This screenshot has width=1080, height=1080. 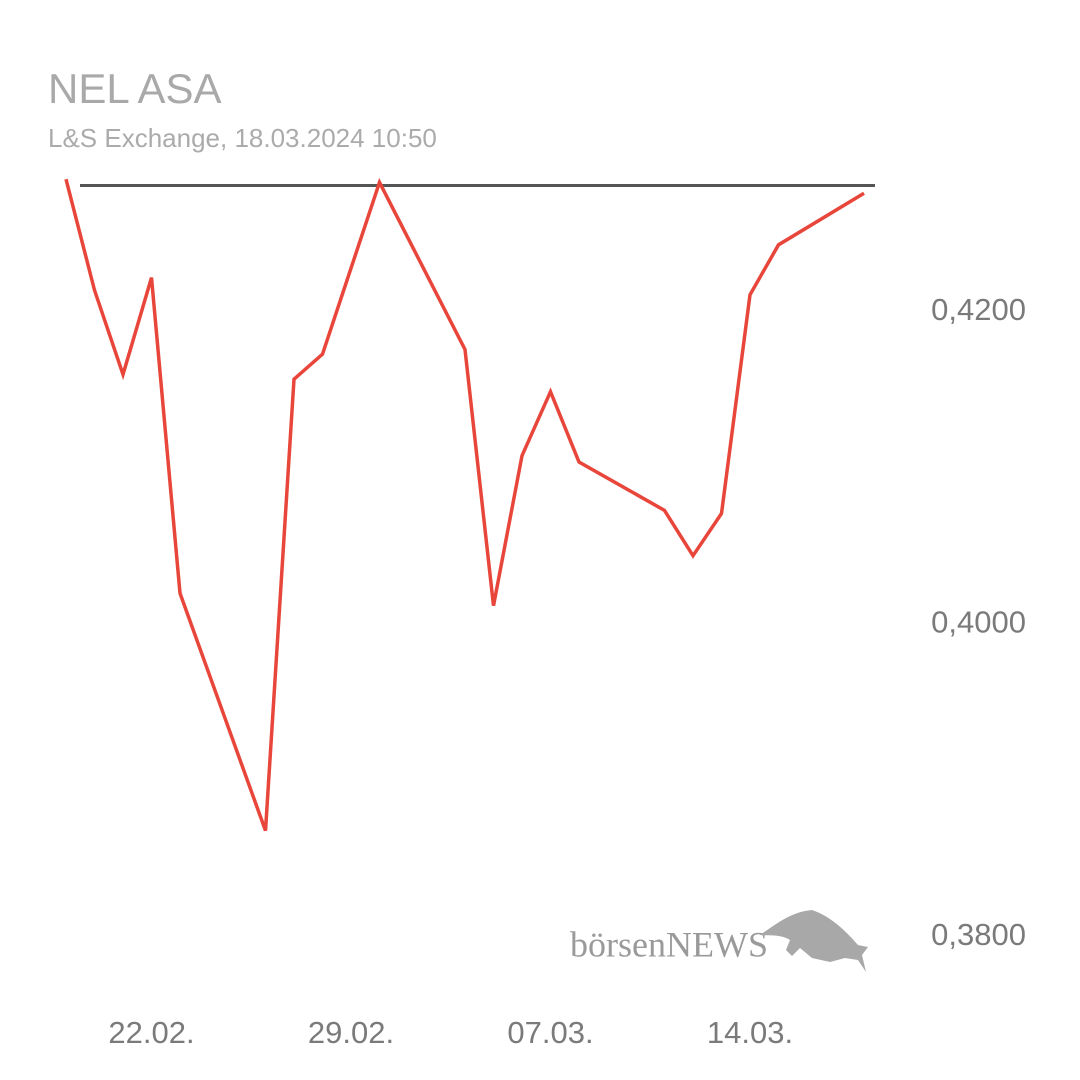 I want to click on bull-logo, so click(x=814, y=941).